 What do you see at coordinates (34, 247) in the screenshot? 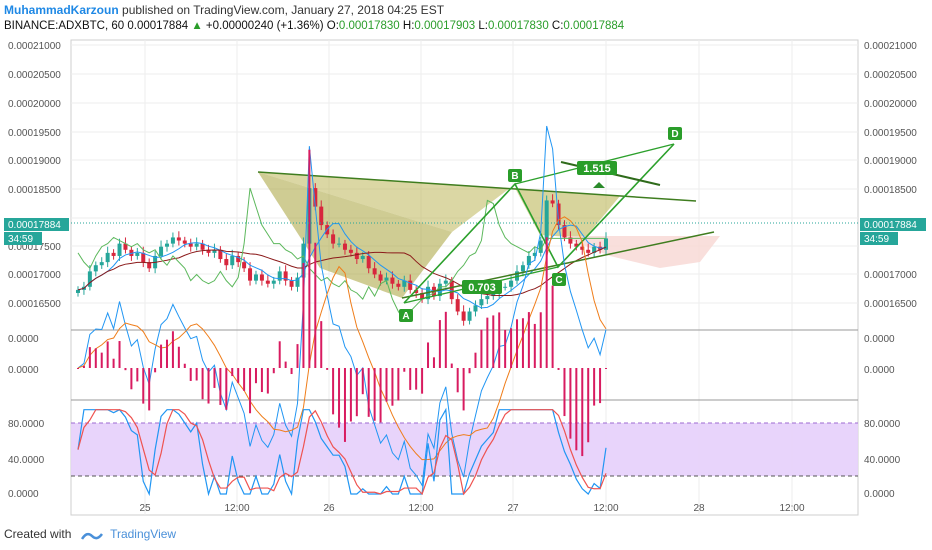
I see `ytick-l-7: 0.00017500` at bounding box center [34, 247].